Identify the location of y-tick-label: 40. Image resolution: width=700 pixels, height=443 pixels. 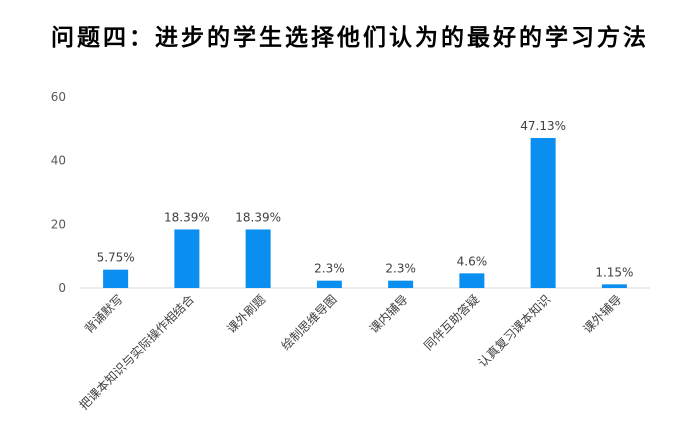
(58, 161).